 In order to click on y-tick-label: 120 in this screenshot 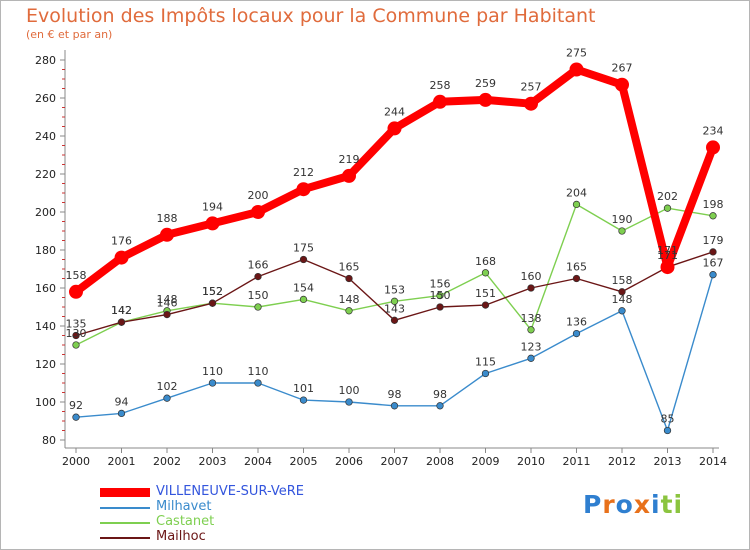, I will do `click(45, 364)`.